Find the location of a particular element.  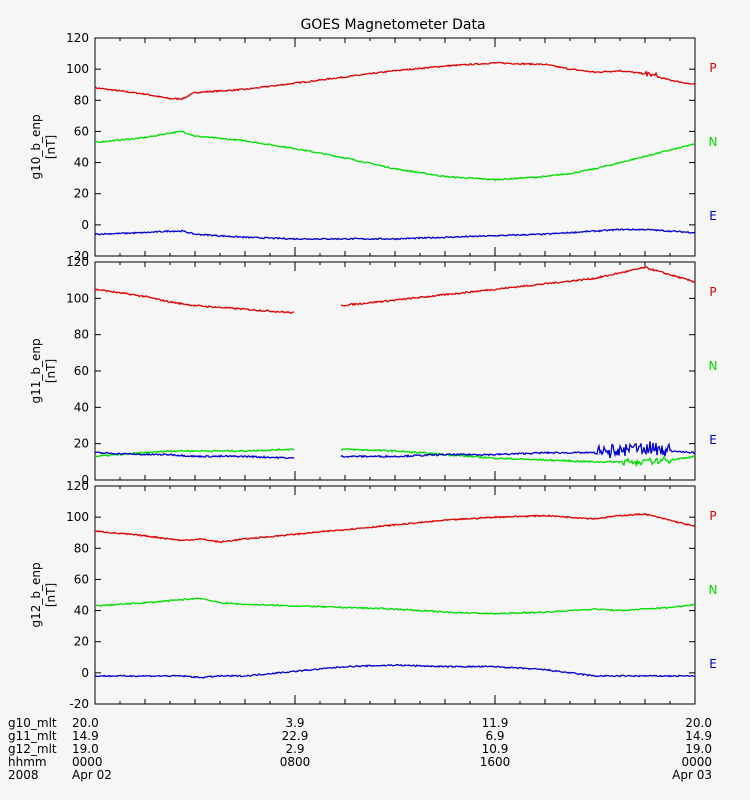

footer-cell: 0800 is located at coordinates (295, 762).